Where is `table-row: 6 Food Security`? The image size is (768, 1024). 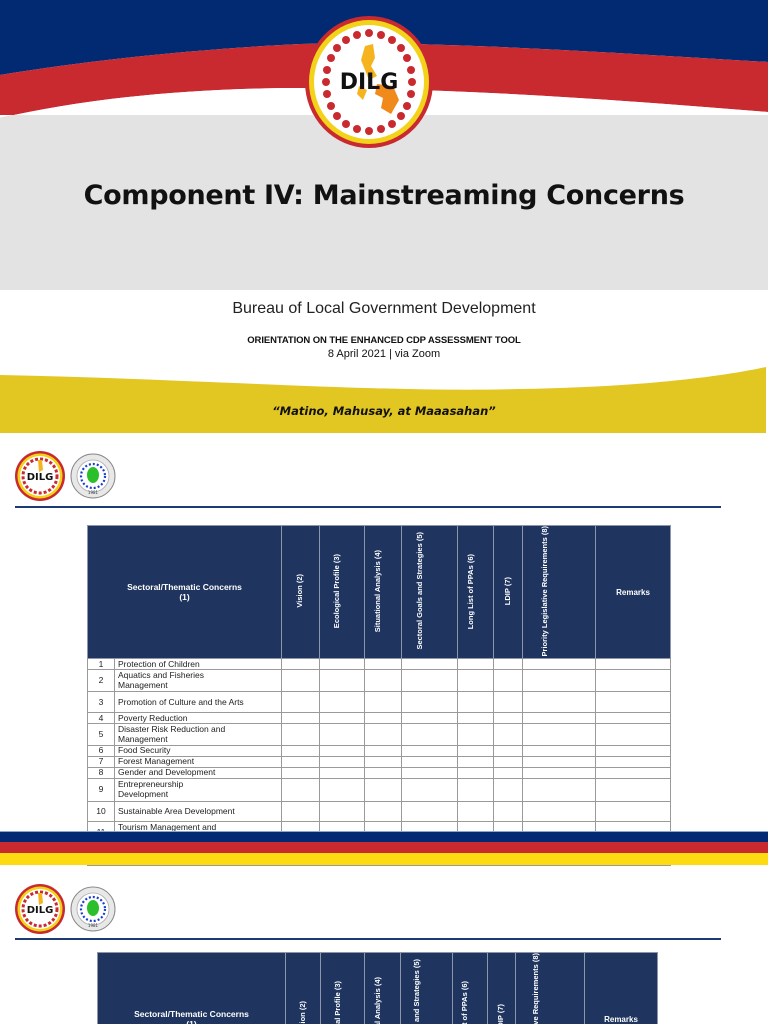
table-row: 6 Food Security is located at coordinates (379, 751).